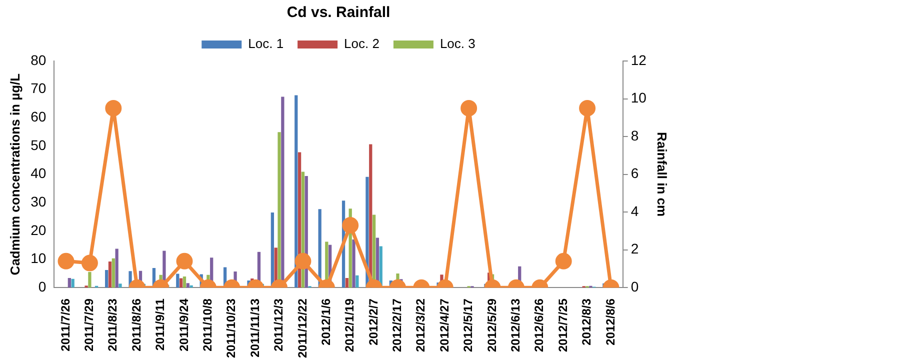 This screenshot has height=363, width=903. Describe the element at coordinates (491, 325) in the screenshot. I see `x-tick-label: 2012/5/29` at that location.